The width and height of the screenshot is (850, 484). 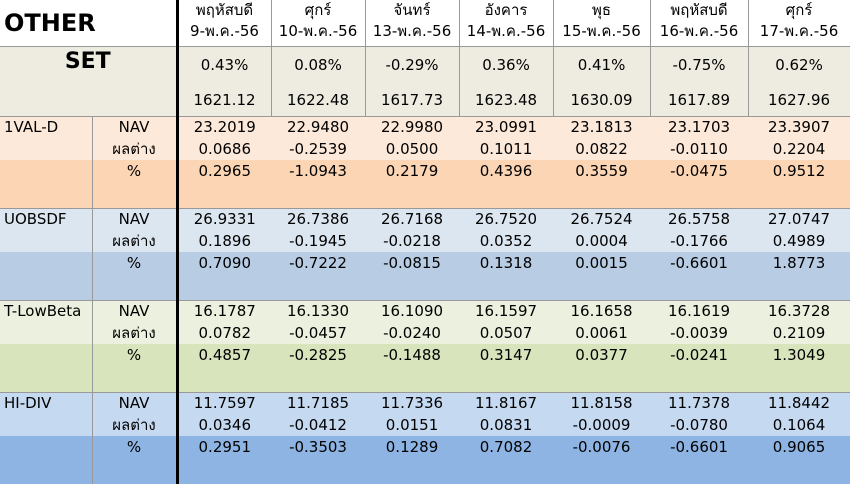 I want to click on fund-name: T-LowBeta, so click(x=46, y=311).